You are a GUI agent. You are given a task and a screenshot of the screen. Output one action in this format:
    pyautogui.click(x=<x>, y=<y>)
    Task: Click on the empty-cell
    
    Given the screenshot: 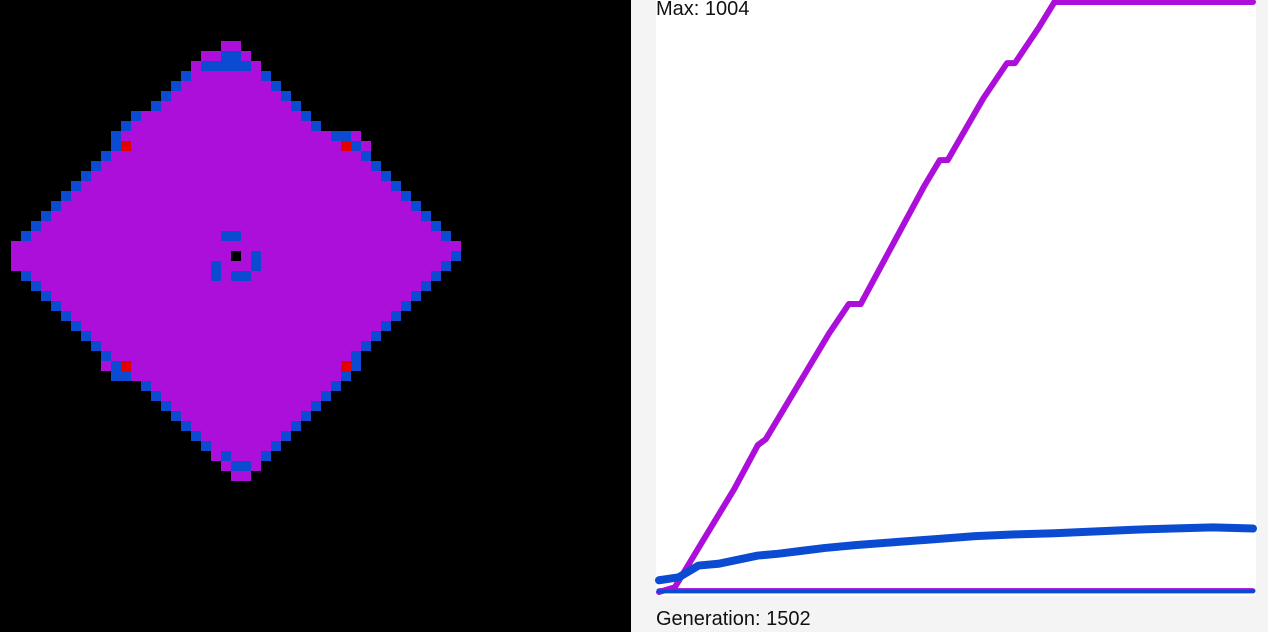 What is the action you would take?
    pyautogui.click(x=236, y=256)
    